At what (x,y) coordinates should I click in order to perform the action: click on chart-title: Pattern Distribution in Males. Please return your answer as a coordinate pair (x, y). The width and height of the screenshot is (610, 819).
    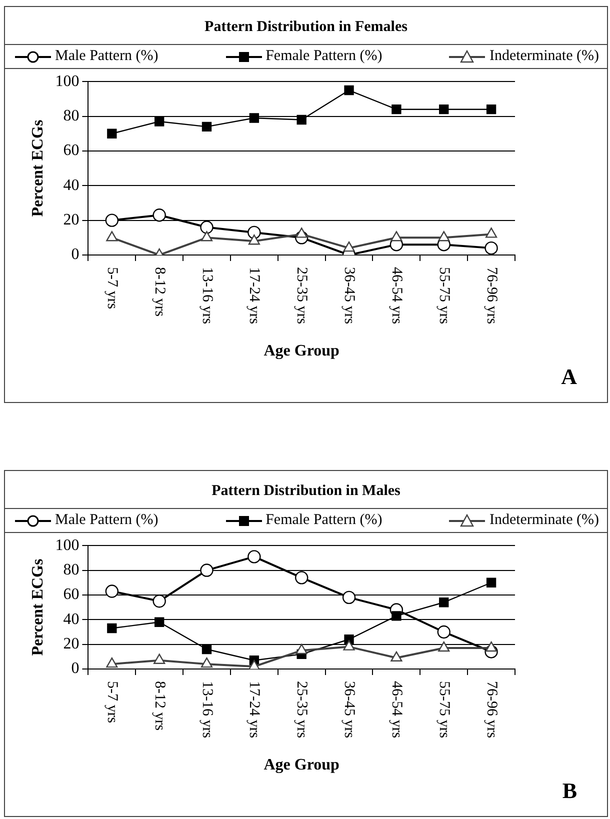
    Looking at the image, I should click on (306, 491).